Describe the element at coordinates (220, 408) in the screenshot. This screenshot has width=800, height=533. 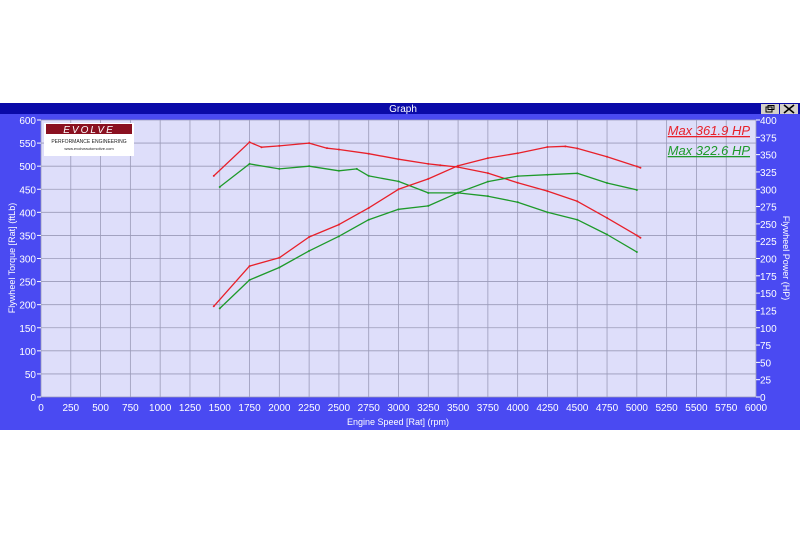
I see `x-tick-label: 1500` at that location.